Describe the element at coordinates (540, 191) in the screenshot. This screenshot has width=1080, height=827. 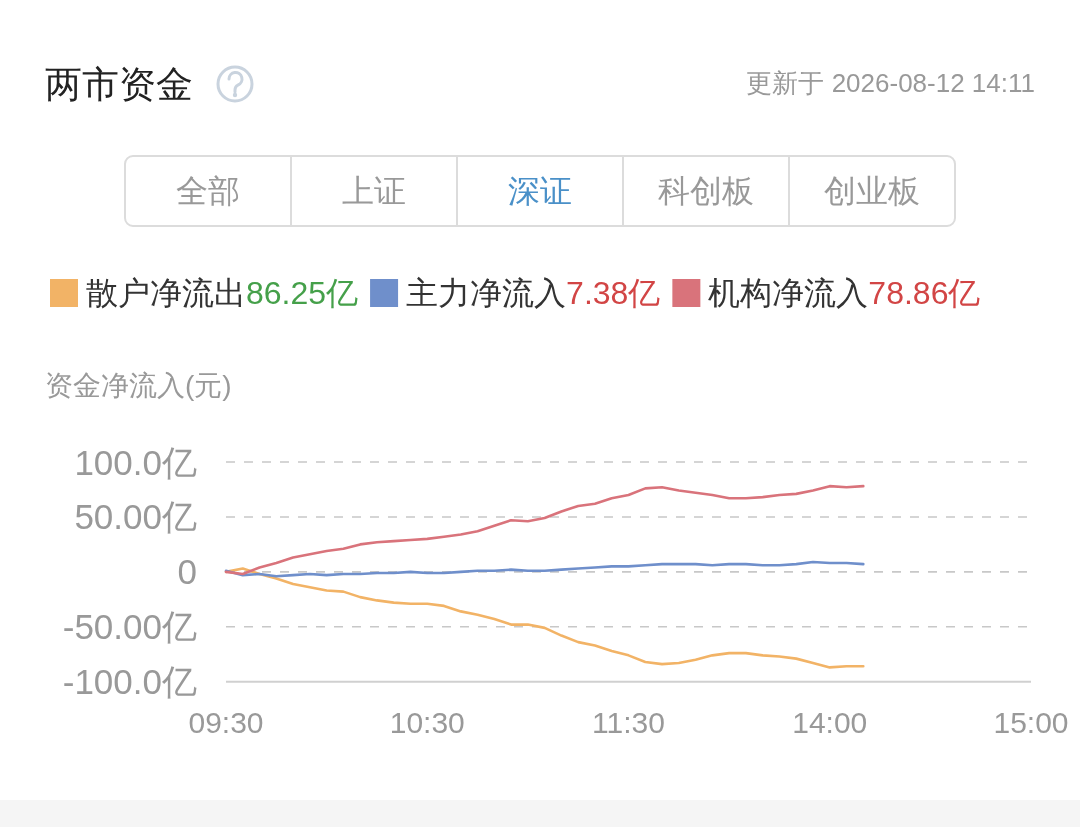
I see `tab-control: 全部 上证 深证 科创板 创业板` at that location.